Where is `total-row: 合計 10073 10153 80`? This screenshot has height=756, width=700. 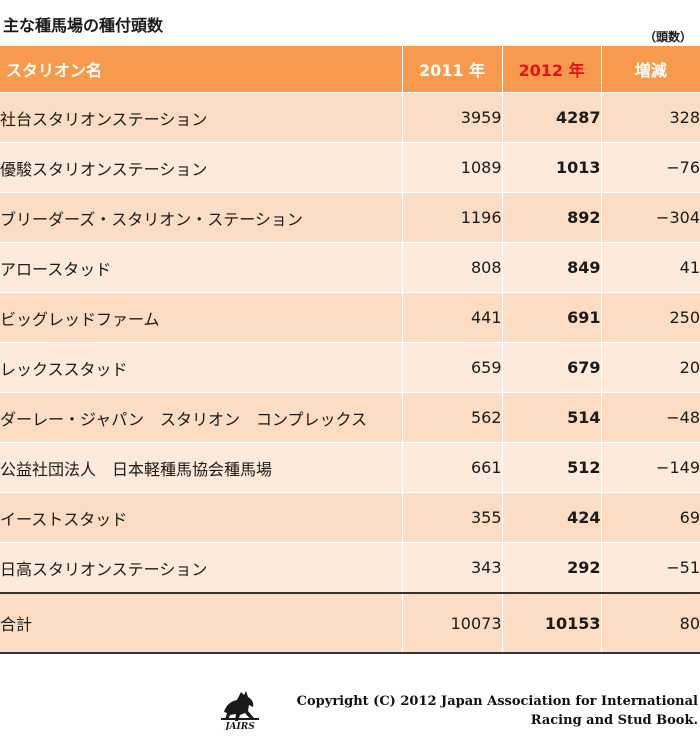
total-row: 合計 10073 10153 80 is located at coordinates (350, 623).